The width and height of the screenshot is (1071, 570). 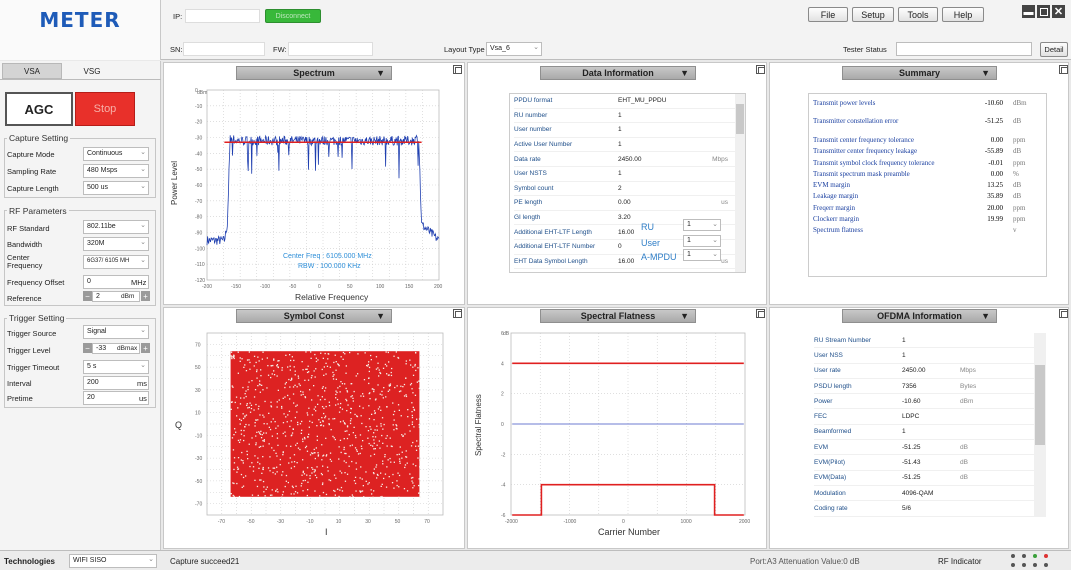 I want to click on symbol-const-header: Symbol Const ▼, so click(x=314, y=316).